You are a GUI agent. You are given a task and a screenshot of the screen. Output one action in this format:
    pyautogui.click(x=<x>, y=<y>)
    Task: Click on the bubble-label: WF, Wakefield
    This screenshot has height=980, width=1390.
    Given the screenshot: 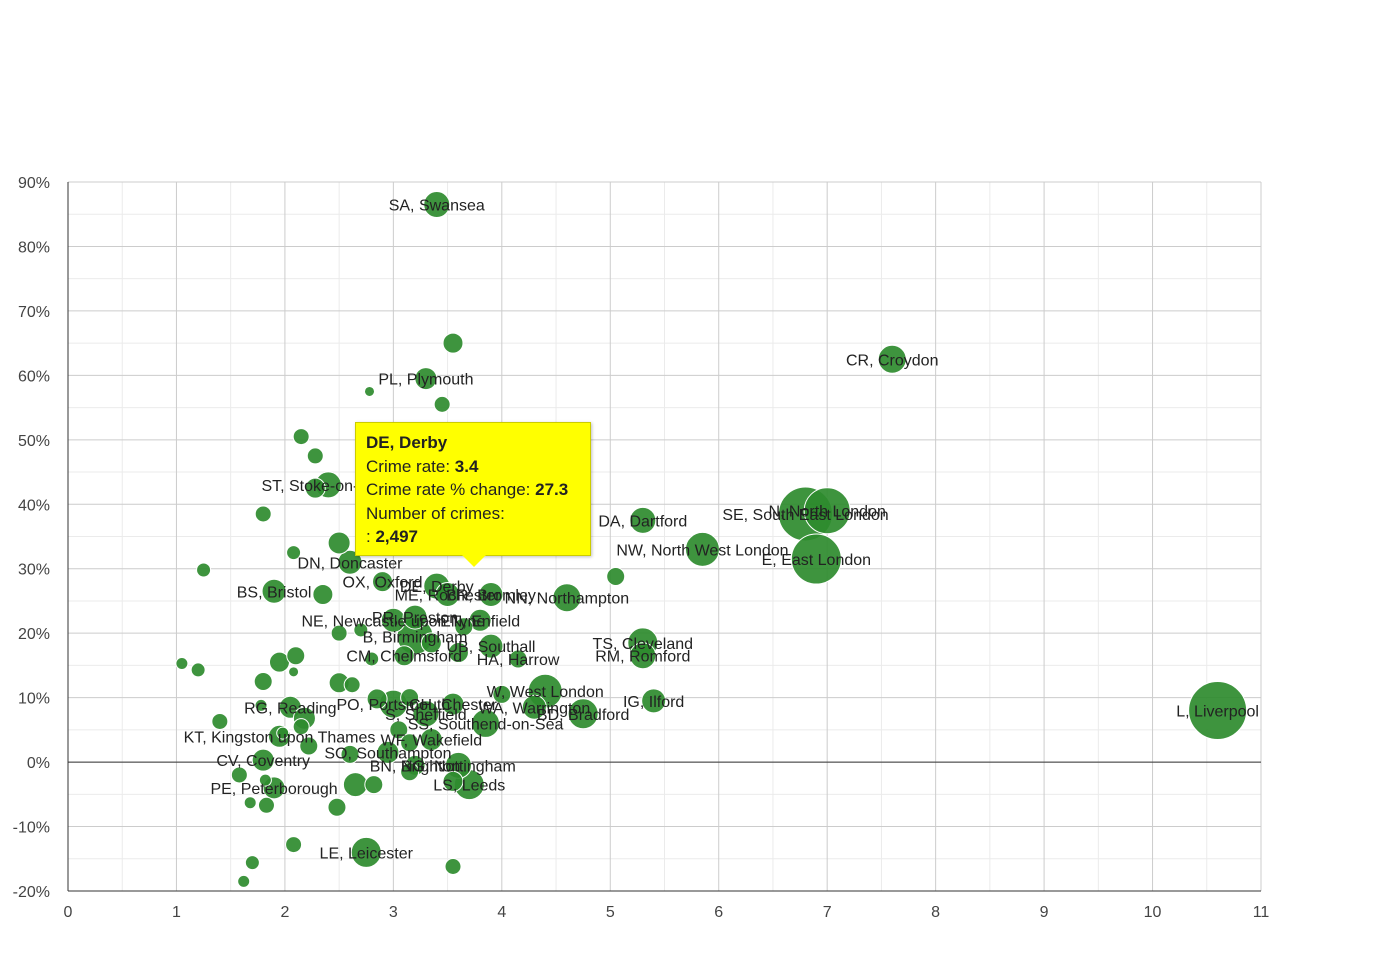 What is the action you would take?
    pyautogui.click(x=431, y=741)
    